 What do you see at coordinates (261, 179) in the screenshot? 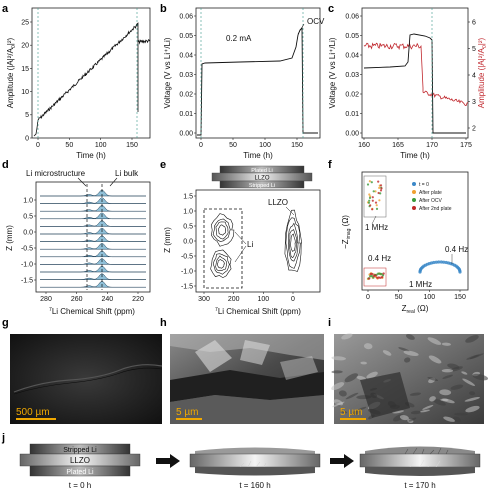
I see `stack-llzo-label: LLZO` at bounding box center [261, 179].